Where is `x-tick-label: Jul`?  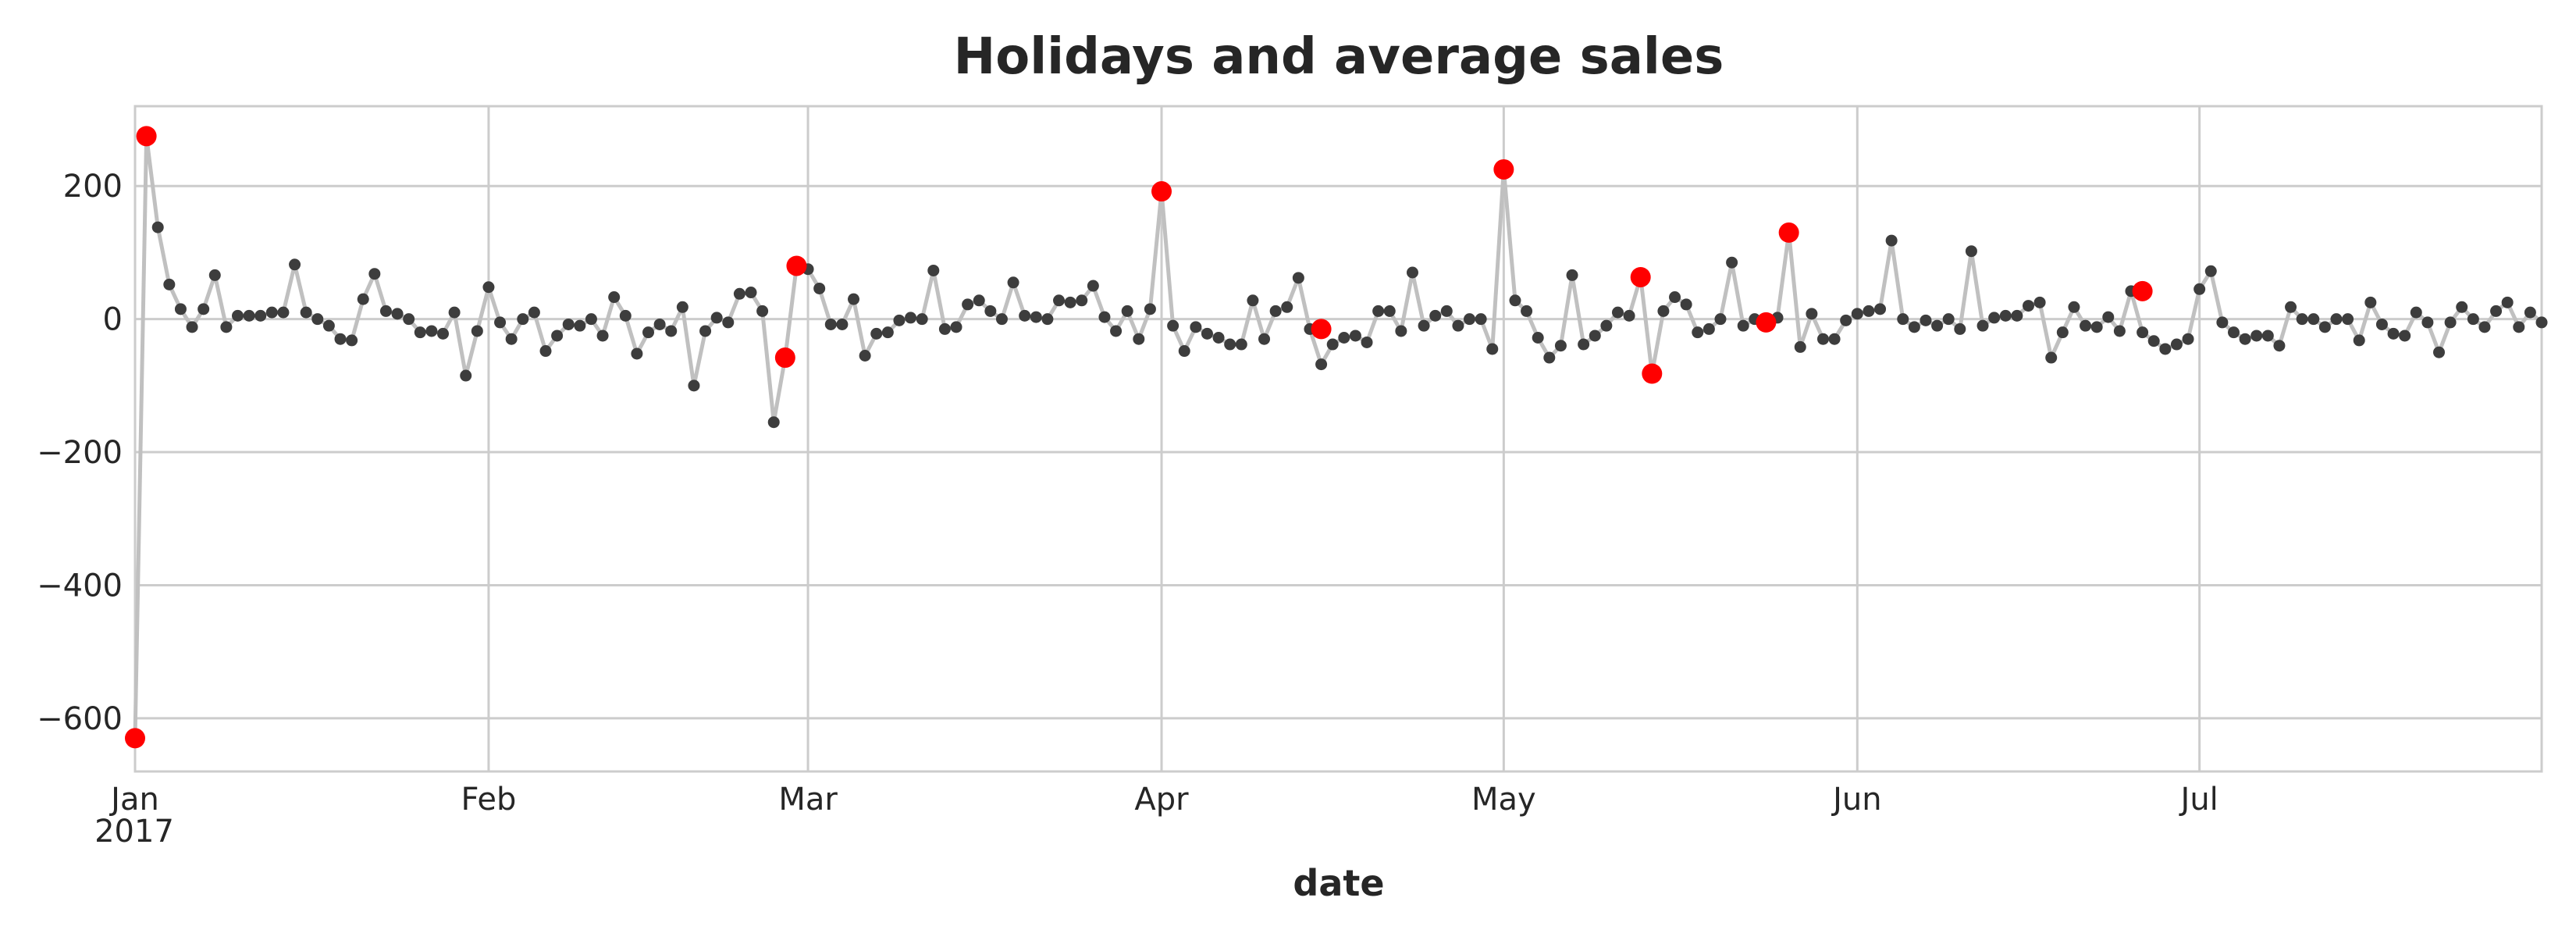 x-tick-label: Jul is located at coordinates (2198, 800).